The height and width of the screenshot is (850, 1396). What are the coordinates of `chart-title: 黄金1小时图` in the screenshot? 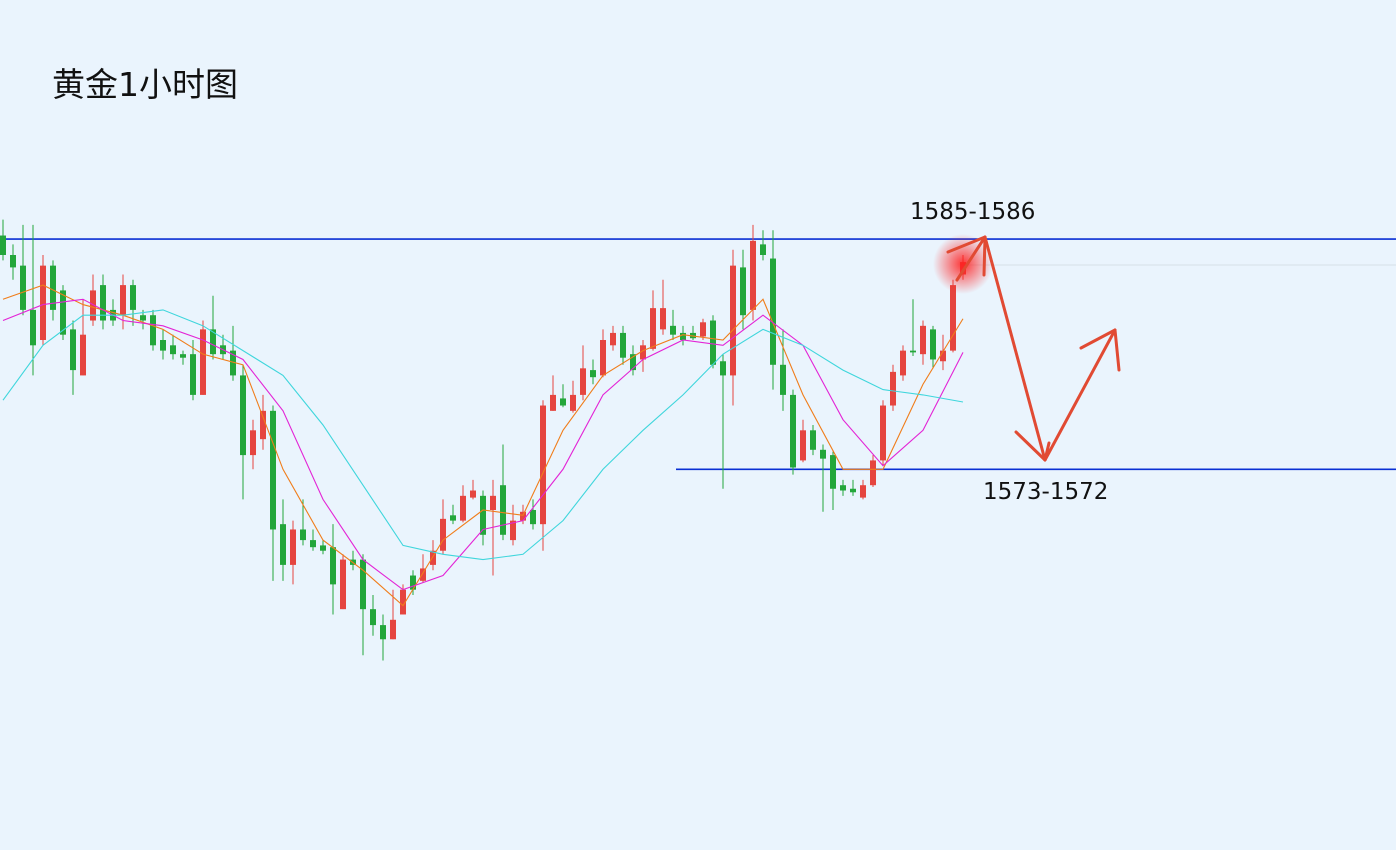 It's located at (145, 84).